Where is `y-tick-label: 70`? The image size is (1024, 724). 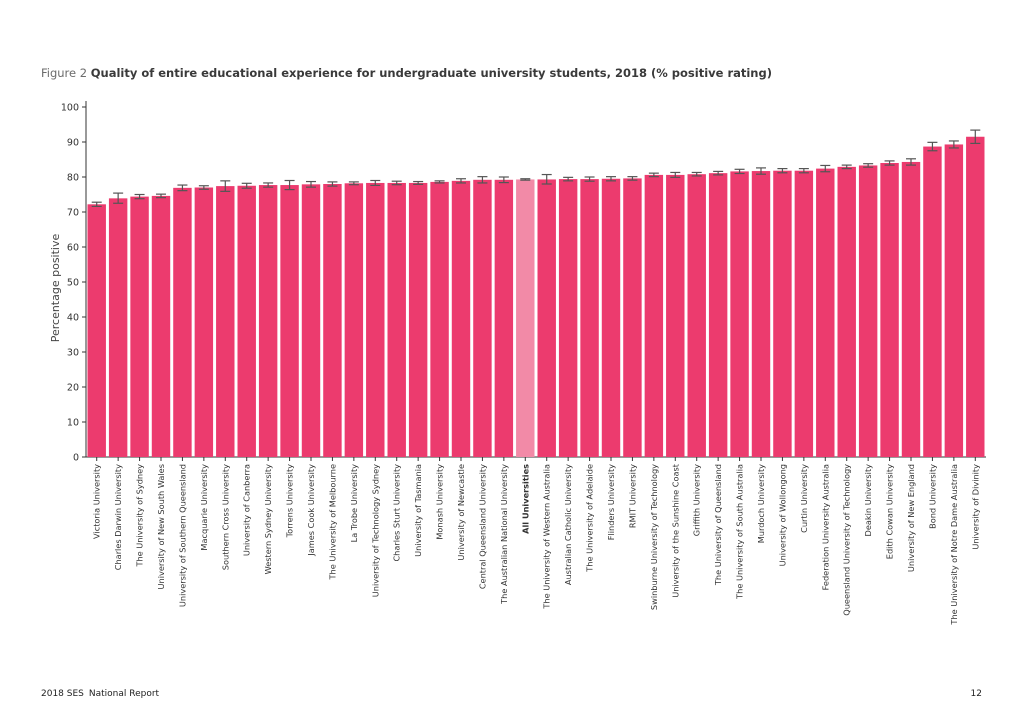
y-tick-label: 70 is located at coordinates (73, 213).